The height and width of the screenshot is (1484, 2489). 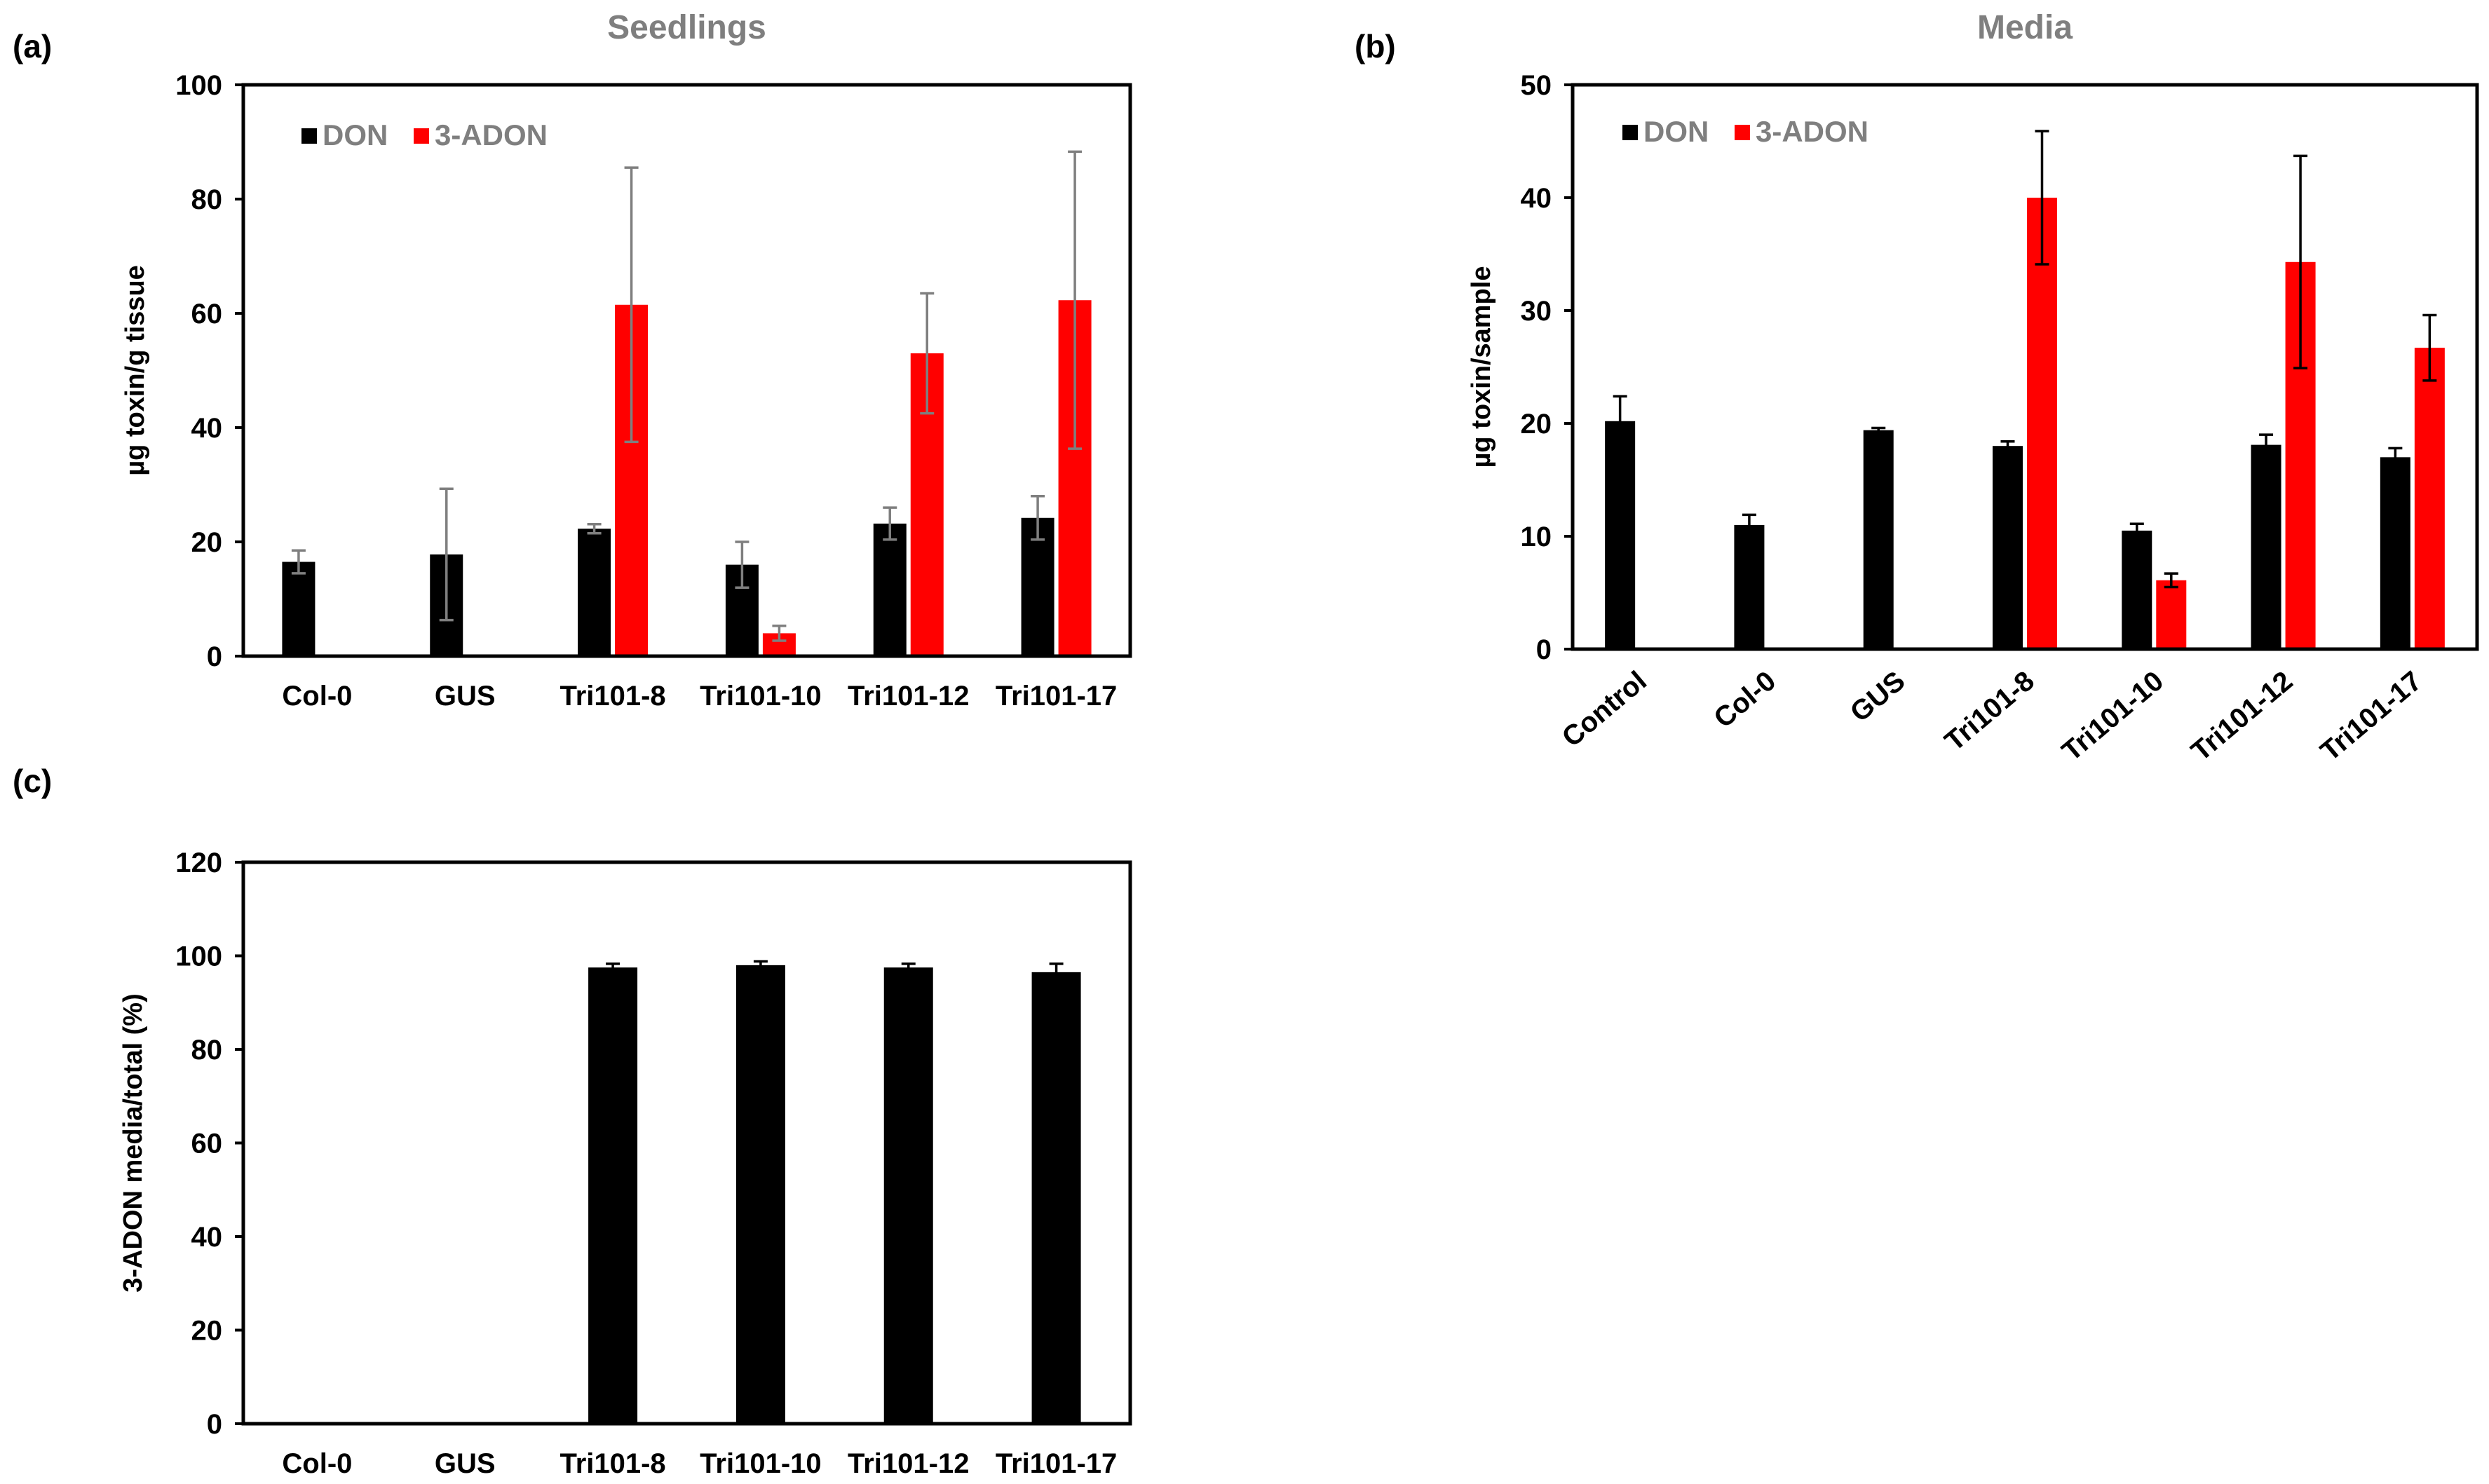 I want to click on error-bar-don-control, so click(x=1620, y=421).